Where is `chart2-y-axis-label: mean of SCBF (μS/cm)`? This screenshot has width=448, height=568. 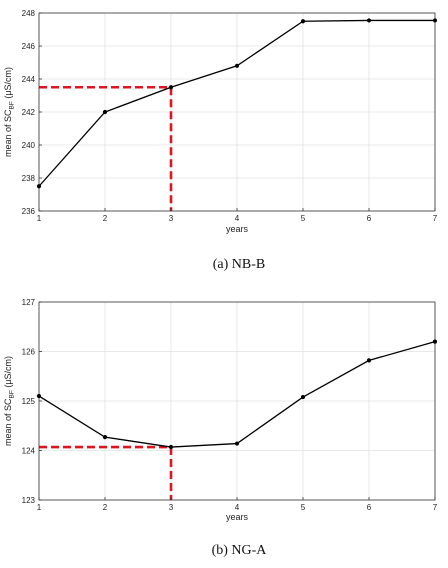
chart2-y-axis-label: mean of SCBF (μS/cm) is located at coordinates (9, 401).